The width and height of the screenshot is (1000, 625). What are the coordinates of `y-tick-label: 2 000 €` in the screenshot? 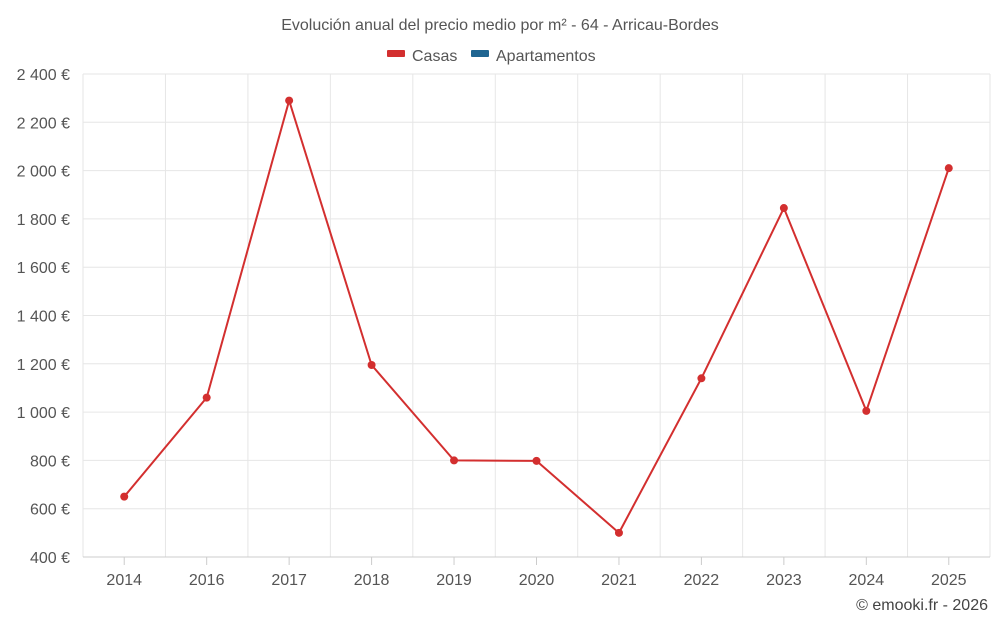 It's located at (43, 172).